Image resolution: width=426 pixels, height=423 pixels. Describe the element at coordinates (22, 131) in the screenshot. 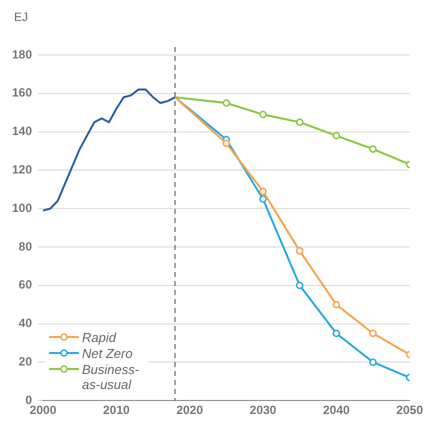

I see `y-tick-label: 140` at that location.